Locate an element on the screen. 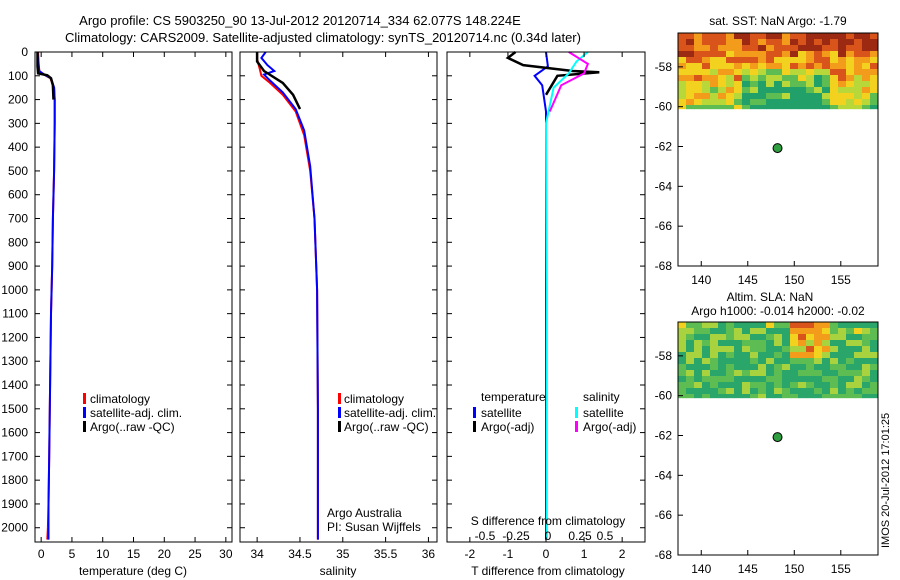 The width and height of the screenshot is (900, 580). legend-swatch-t-sat is located at coordinates (474, 412).